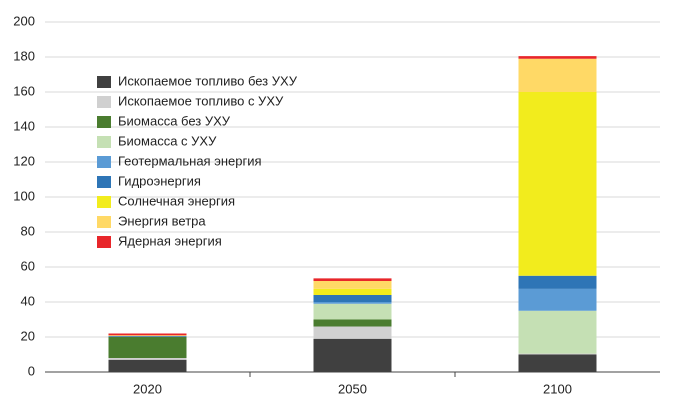 Image resolution: width=675 pixels, height=405 pixels. What do you see at coordinates (24, 55) in the screenshot?
I see `y-tick-label: 180` at bounding box center [24, 55].